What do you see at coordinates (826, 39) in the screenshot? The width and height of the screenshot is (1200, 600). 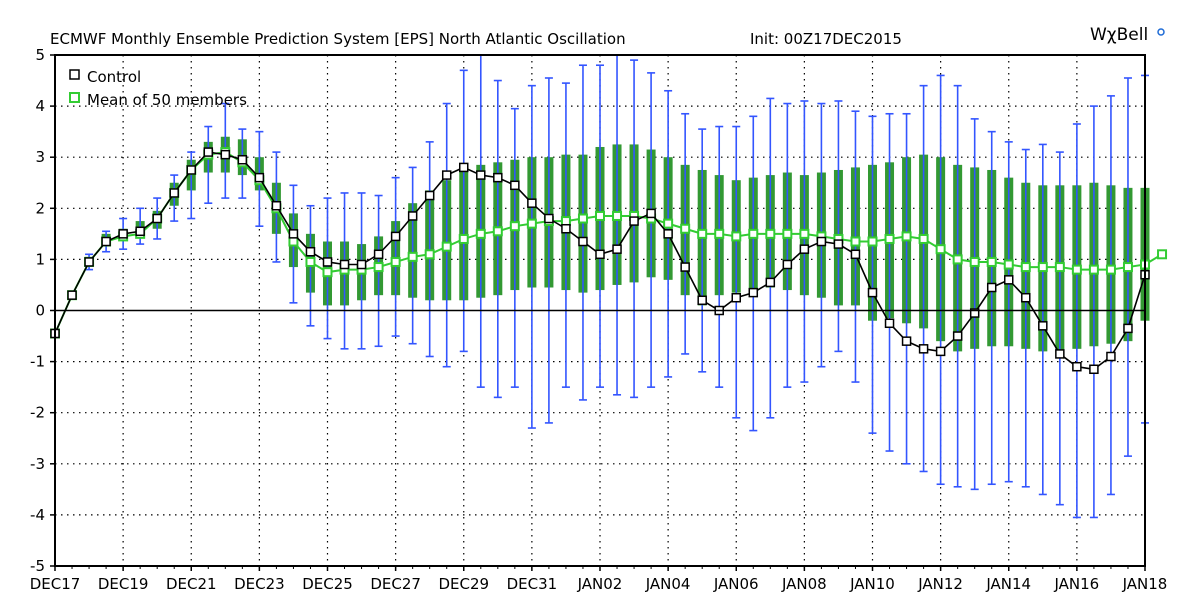 I see `init-label: Init: 00Z17DEC2015` at bounding box center [826, 39].